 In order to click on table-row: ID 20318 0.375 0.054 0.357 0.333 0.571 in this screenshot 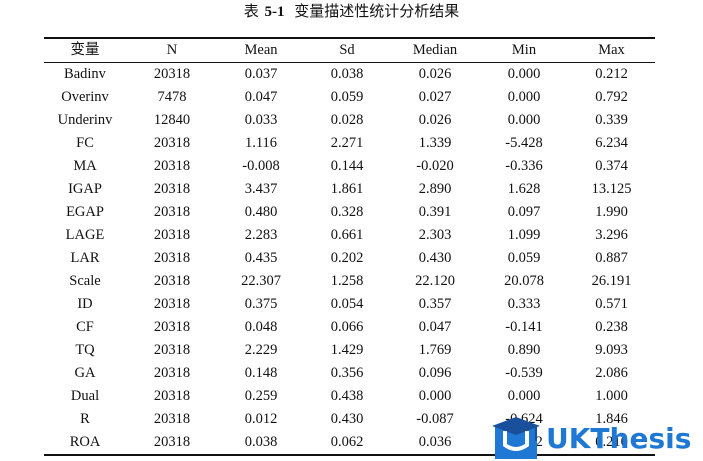, I will do `click(349, 304)`.